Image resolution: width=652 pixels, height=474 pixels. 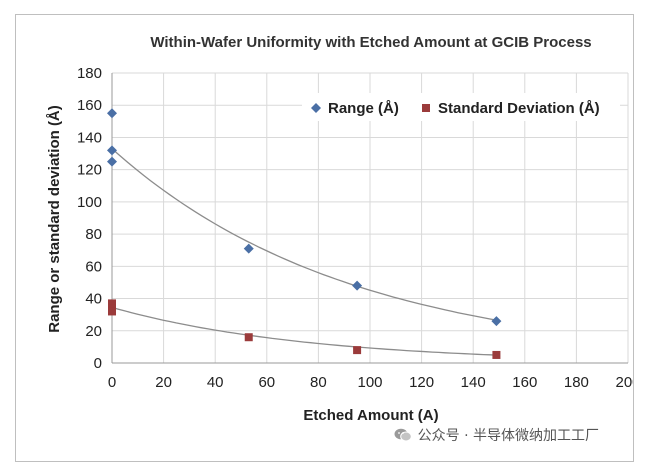 What do you see at coordinates (89, 73) in the screenshot?
I see `y-tick-label: 180` at bounding box center [89, 73].